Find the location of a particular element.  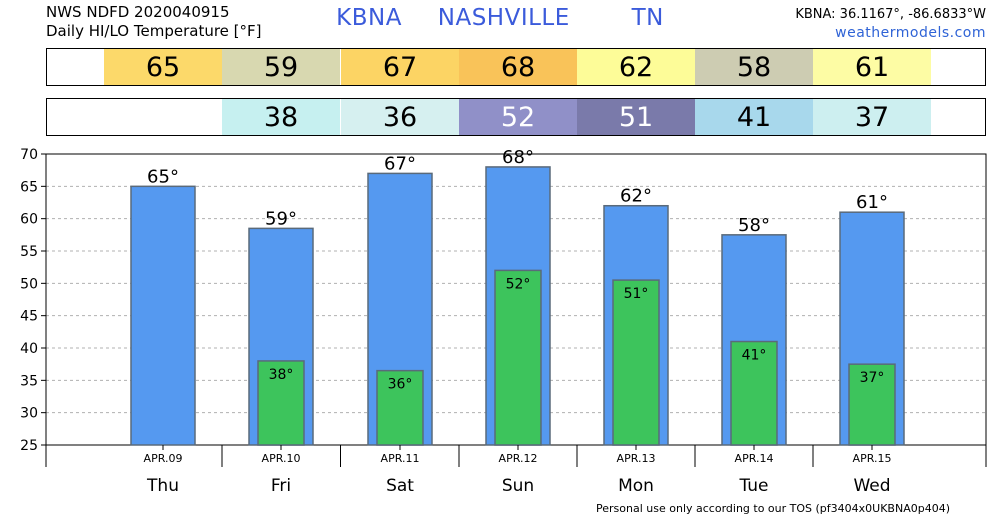

day-label: Fri is located at coordinates (281, 486).